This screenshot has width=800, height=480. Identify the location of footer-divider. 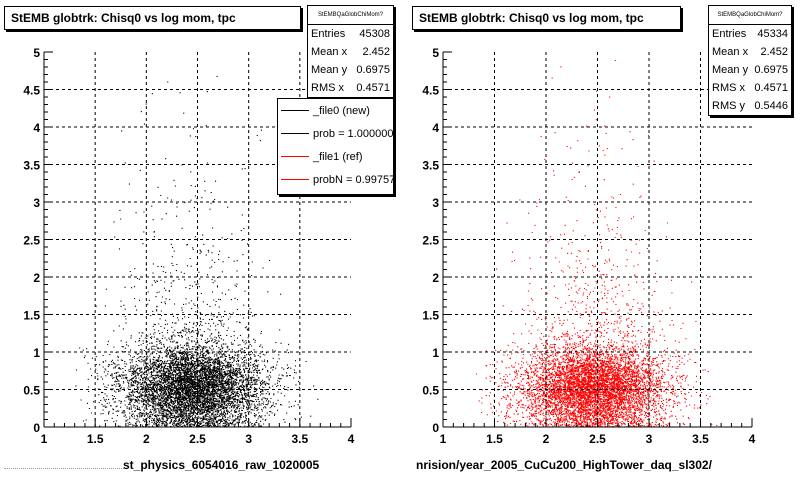
(64, 468).